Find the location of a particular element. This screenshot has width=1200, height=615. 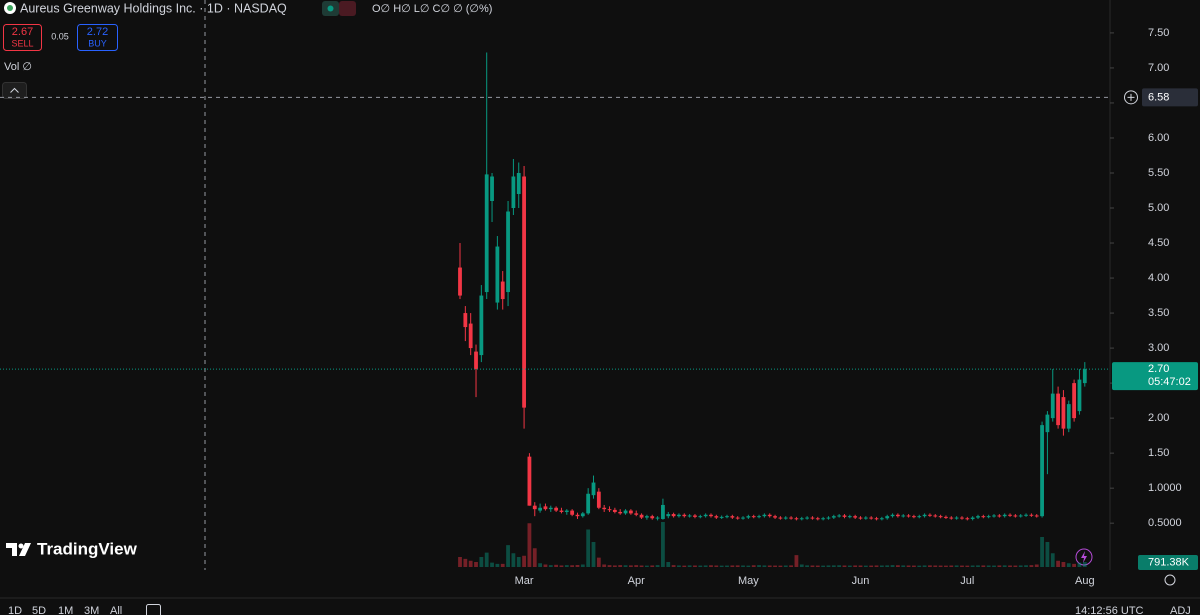

x-tick-label: May is located at coordinates (748, 581).